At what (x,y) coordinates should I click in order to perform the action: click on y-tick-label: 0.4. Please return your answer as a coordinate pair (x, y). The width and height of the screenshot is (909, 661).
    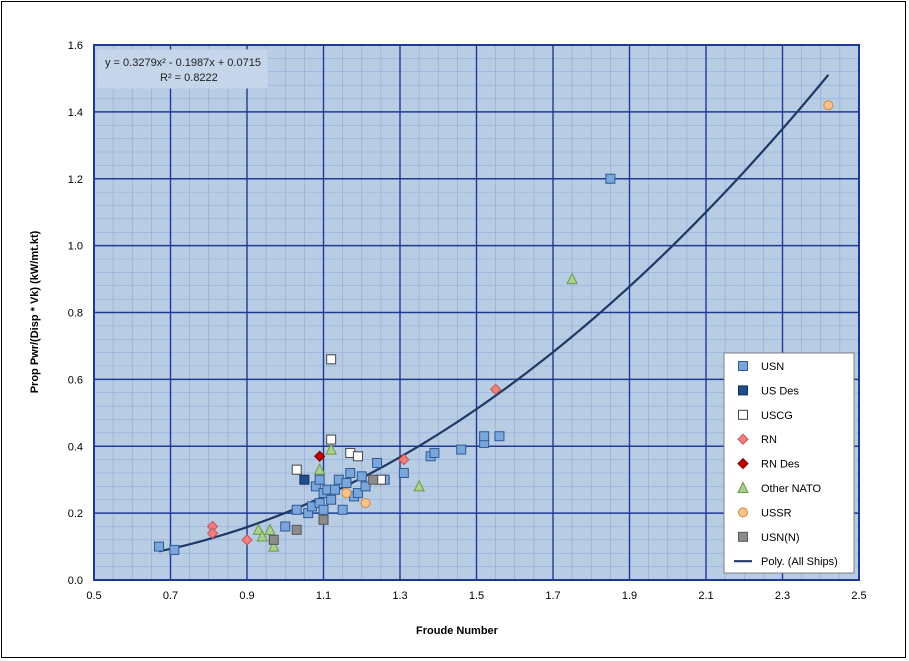
    Looking at the image, I should click on (75, 447).